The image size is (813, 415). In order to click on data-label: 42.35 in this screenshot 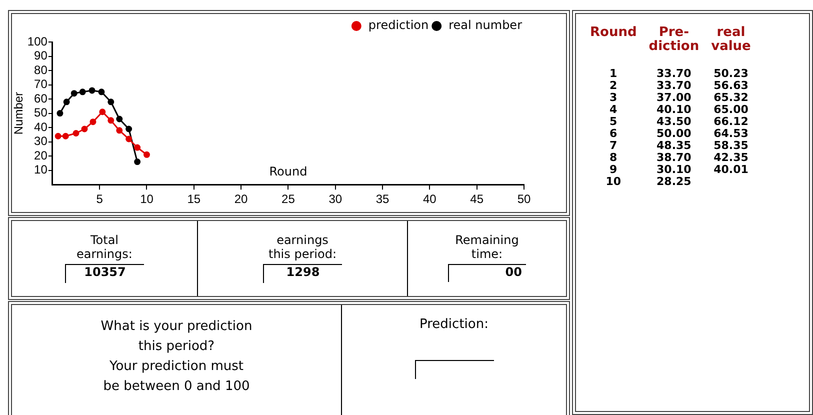, I will do `click(731, 157)`.